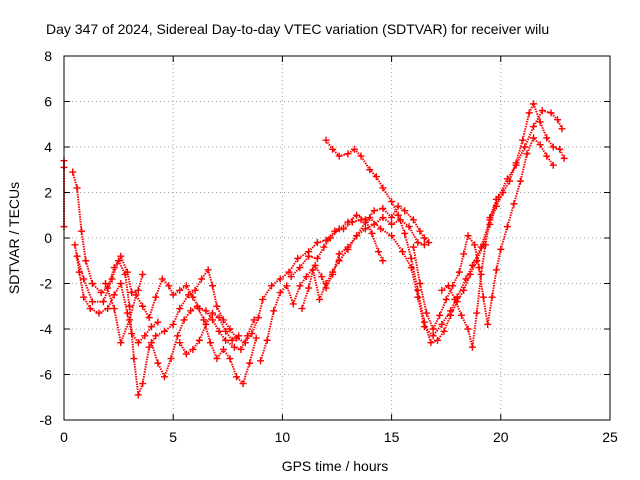  What do you see at coordinates (48, 56) in the screenshot?
I see `y-tick-label: 8` at bounding box center [48, 56].